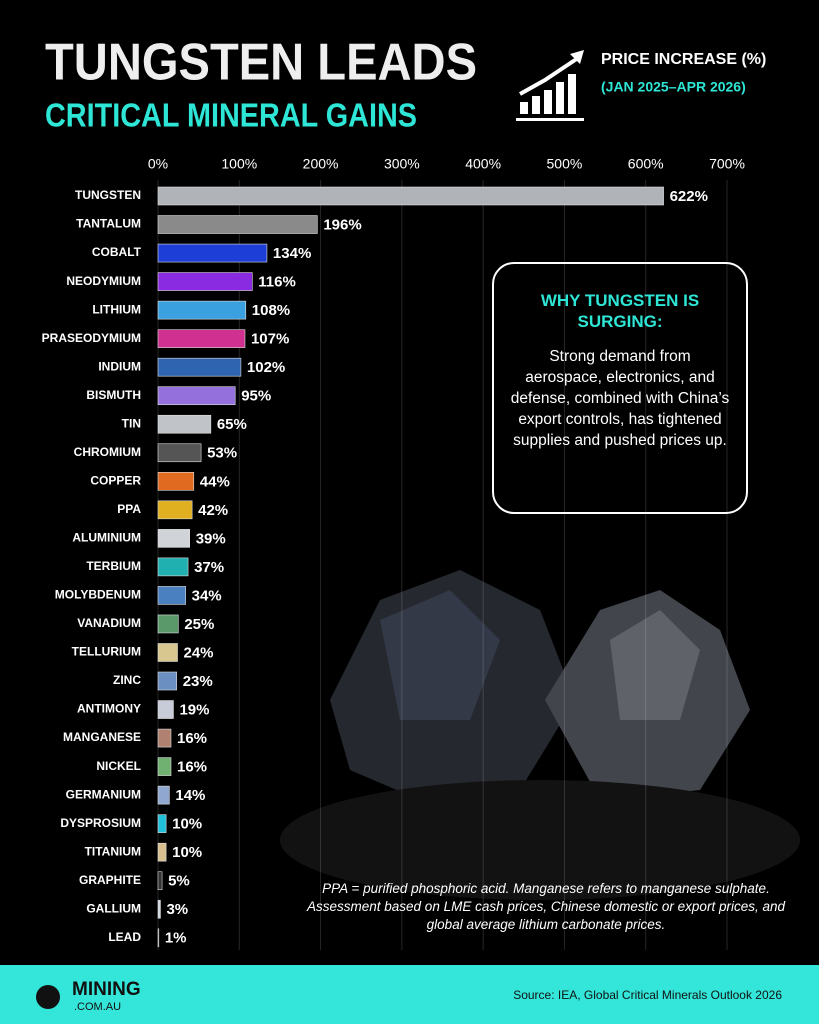  I want to click on value-label: 108%, so click(271, 310).